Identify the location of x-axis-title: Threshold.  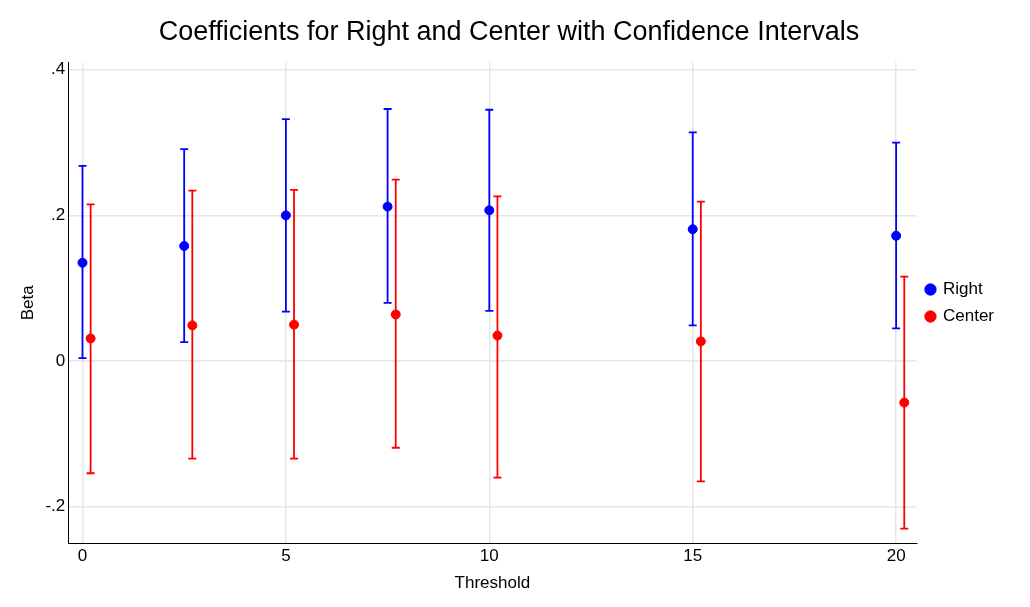
(492, 583).